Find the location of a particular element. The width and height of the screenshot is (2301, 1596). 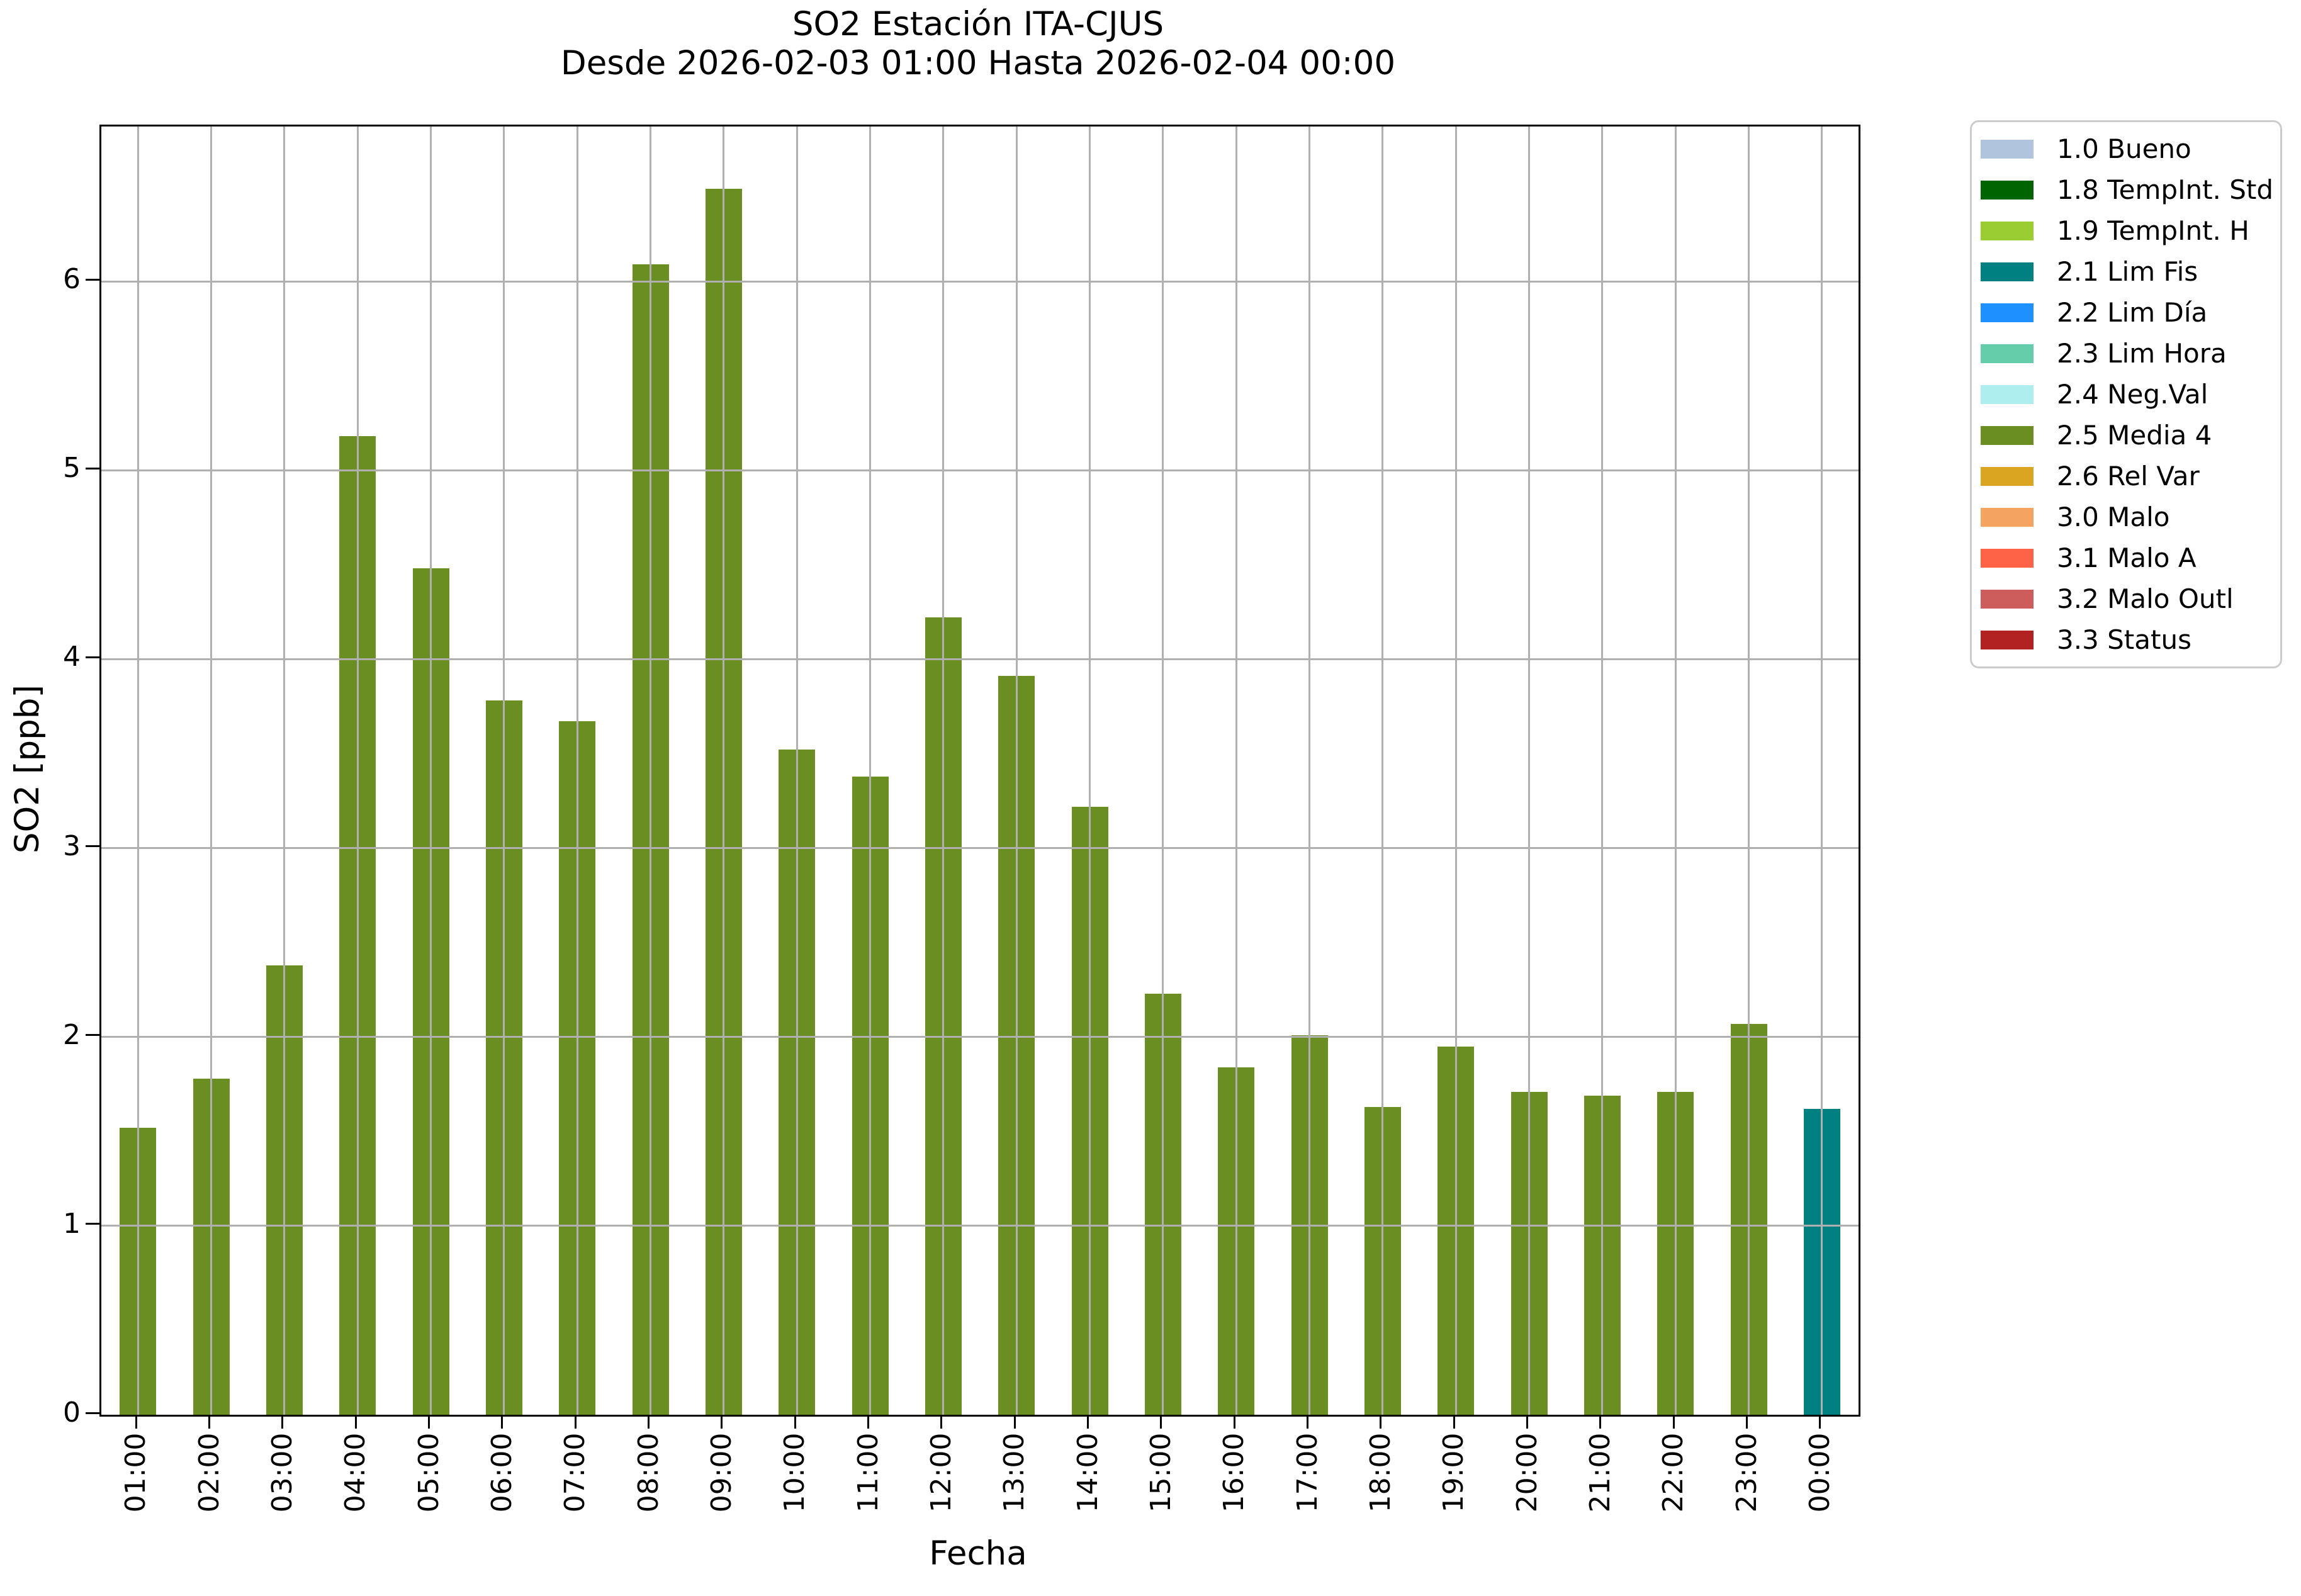

x-axis-tick-15:00 is located at coordinates (1161, 1422).